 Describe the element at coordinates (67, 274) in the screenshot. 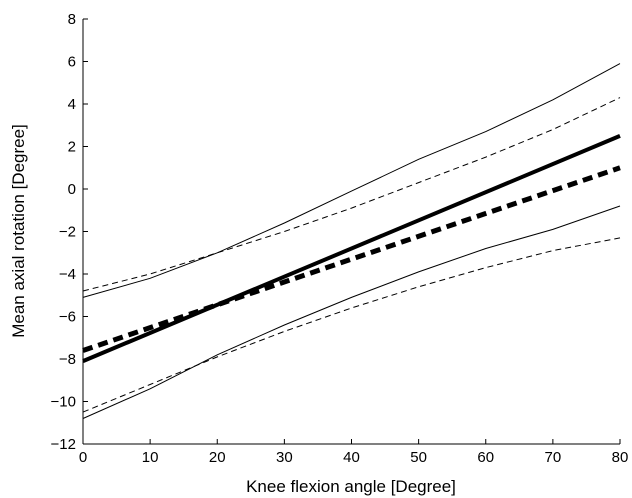

I see `y-tick-label: −4` at that location.